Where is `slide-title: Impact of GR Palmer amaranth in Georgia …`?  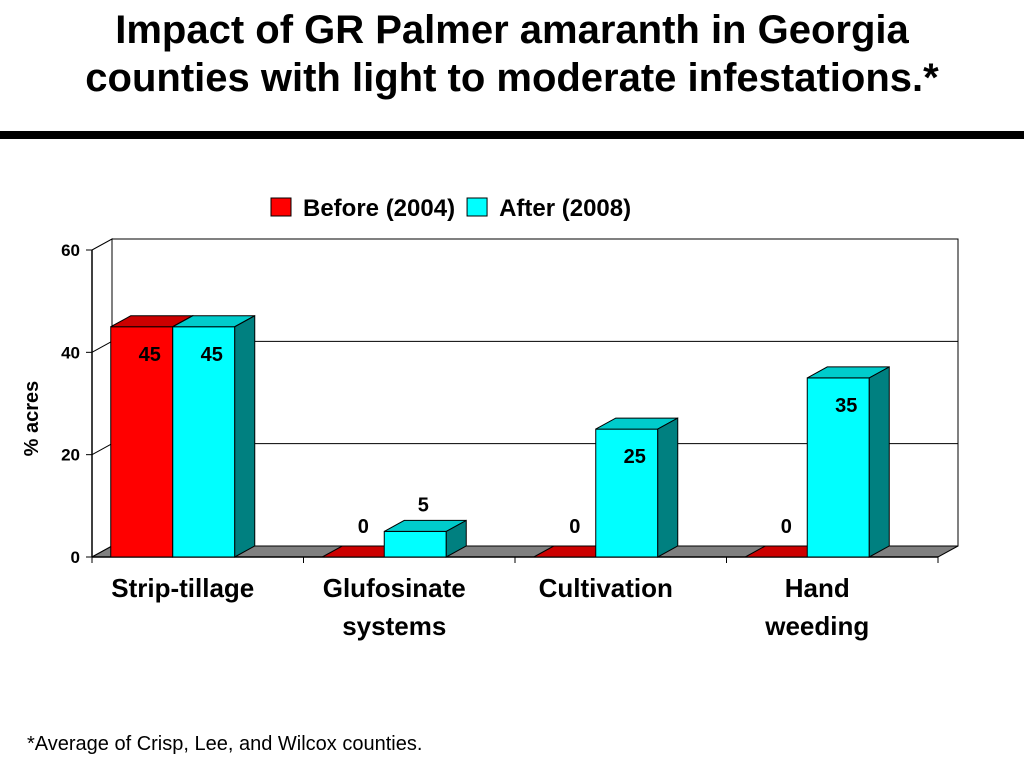 slide-title: Impact of GR Palmer amaranth in Georgia … is located at coordinates (512, 54).